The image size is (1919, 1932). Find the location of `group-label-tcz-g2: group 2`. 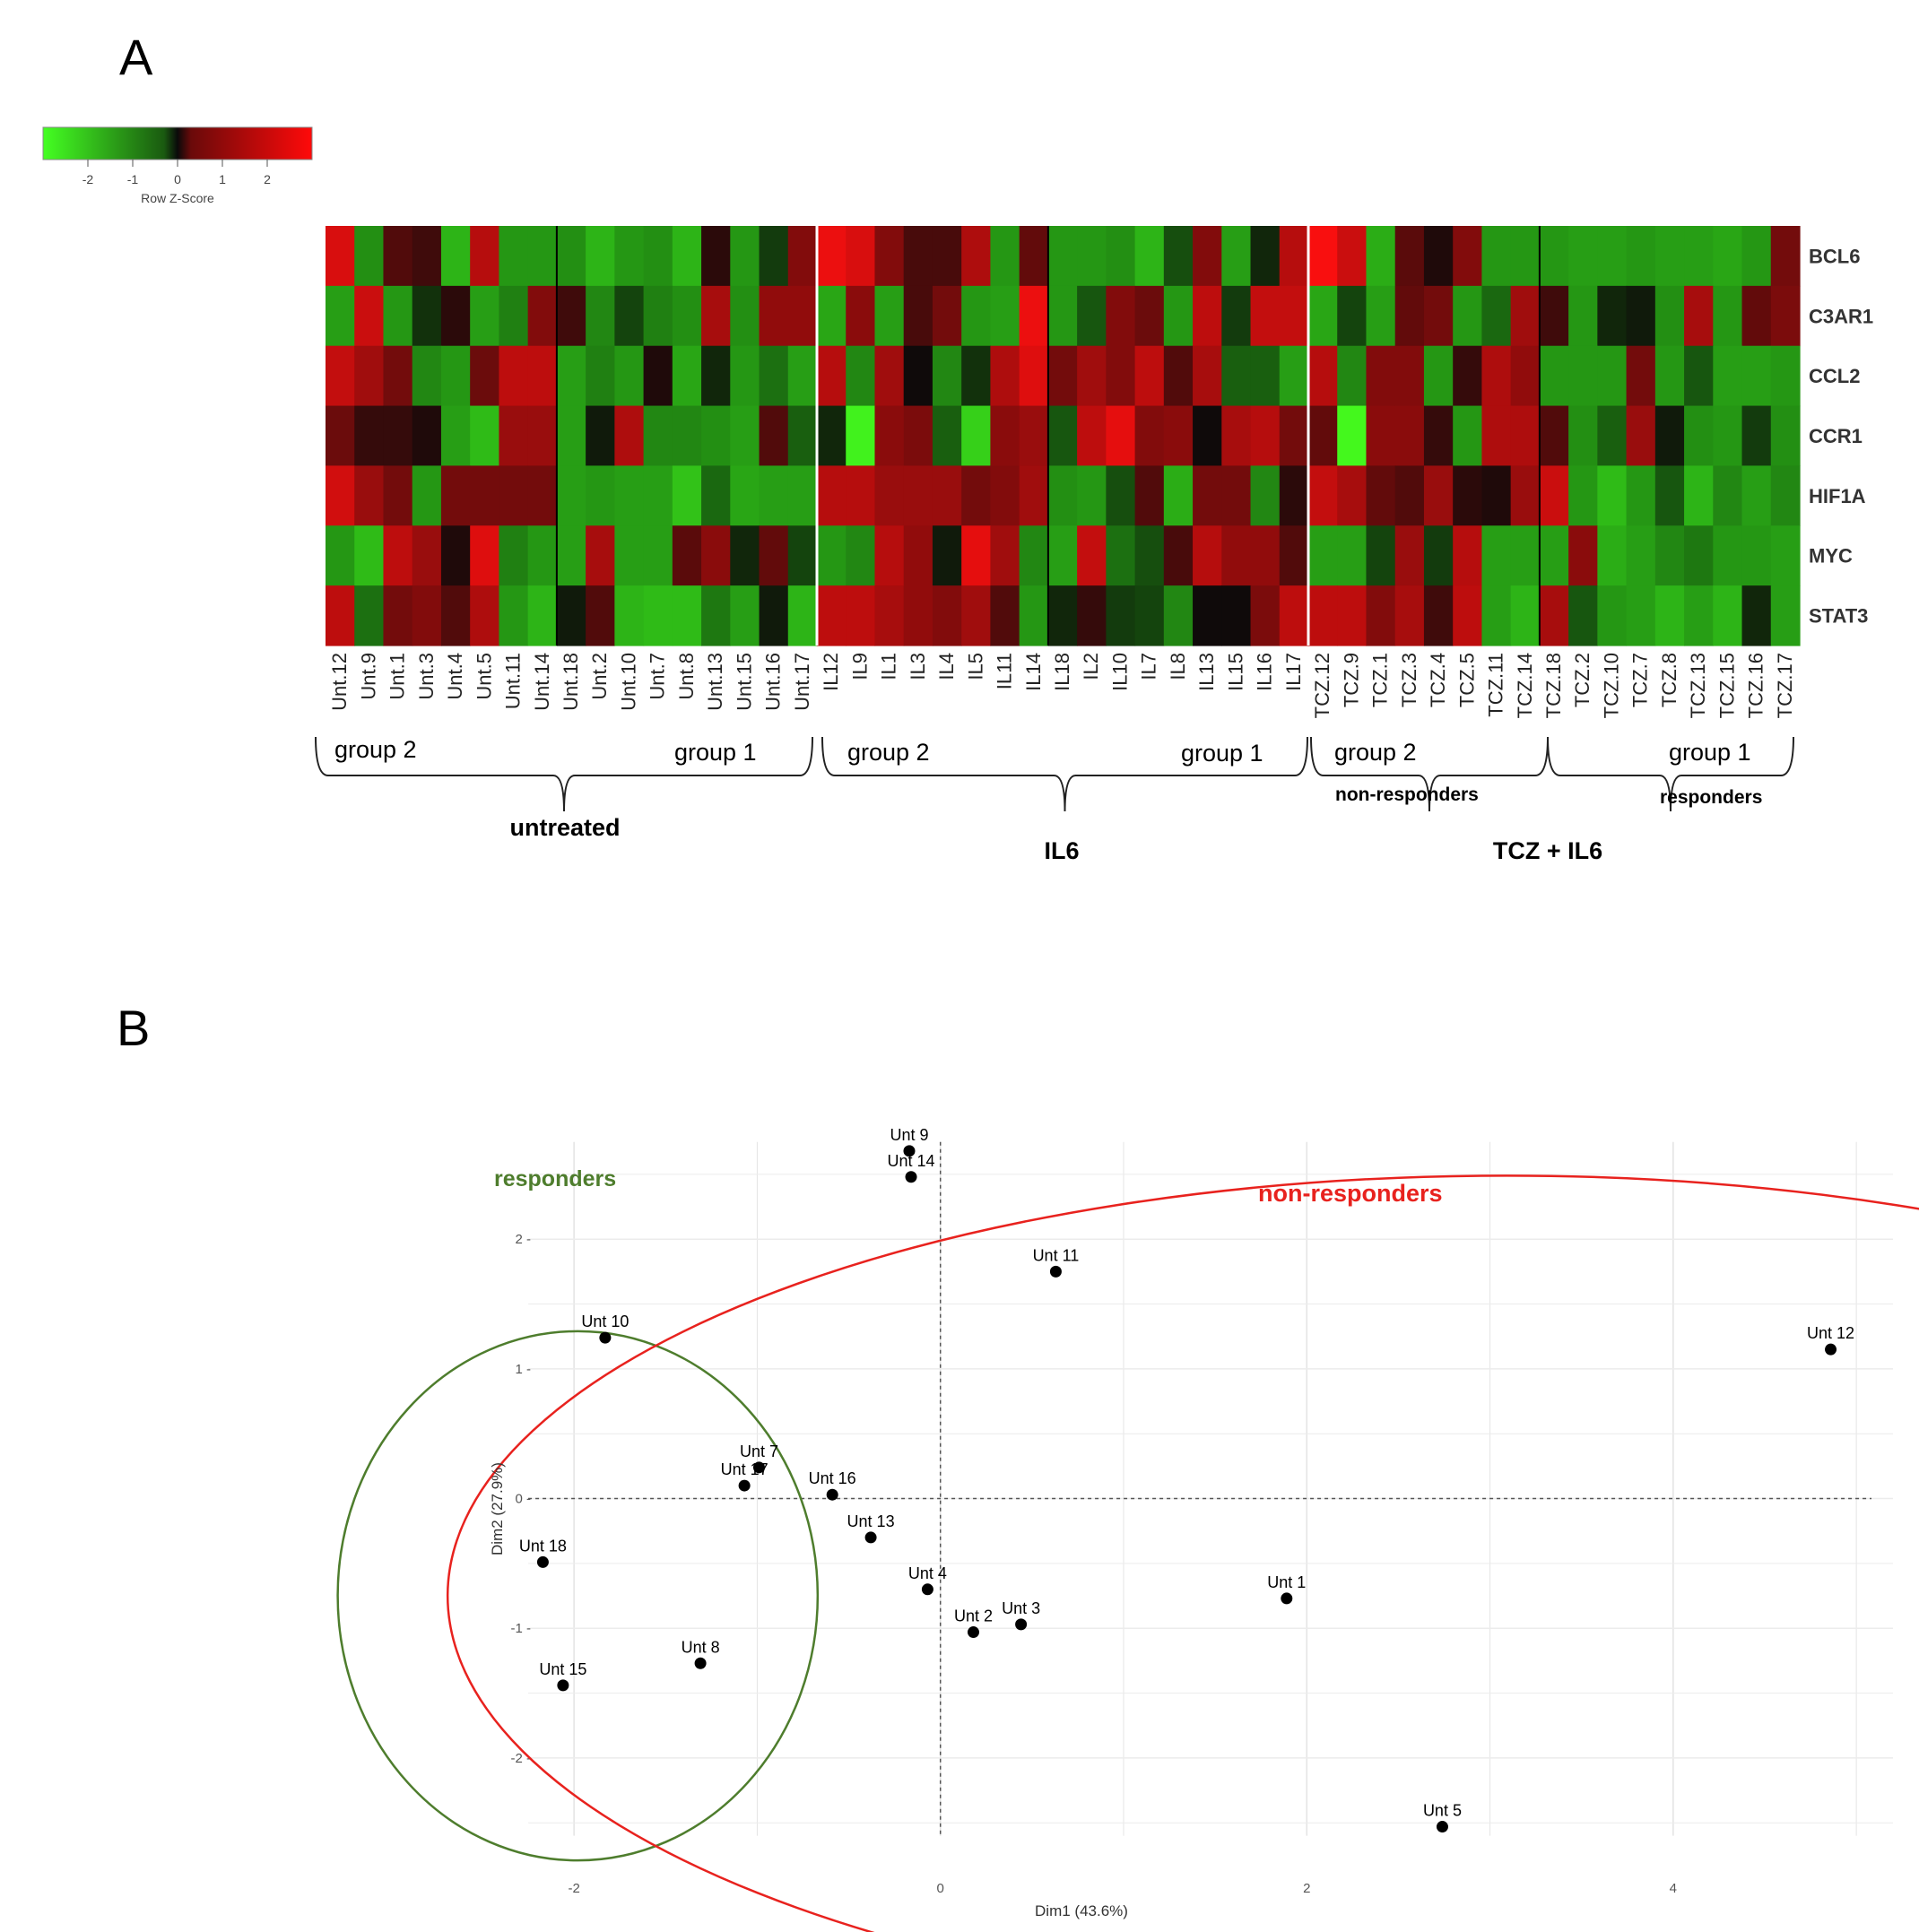

group-label-tcz-g2: group 2 is located at coordinates (1375, 752).